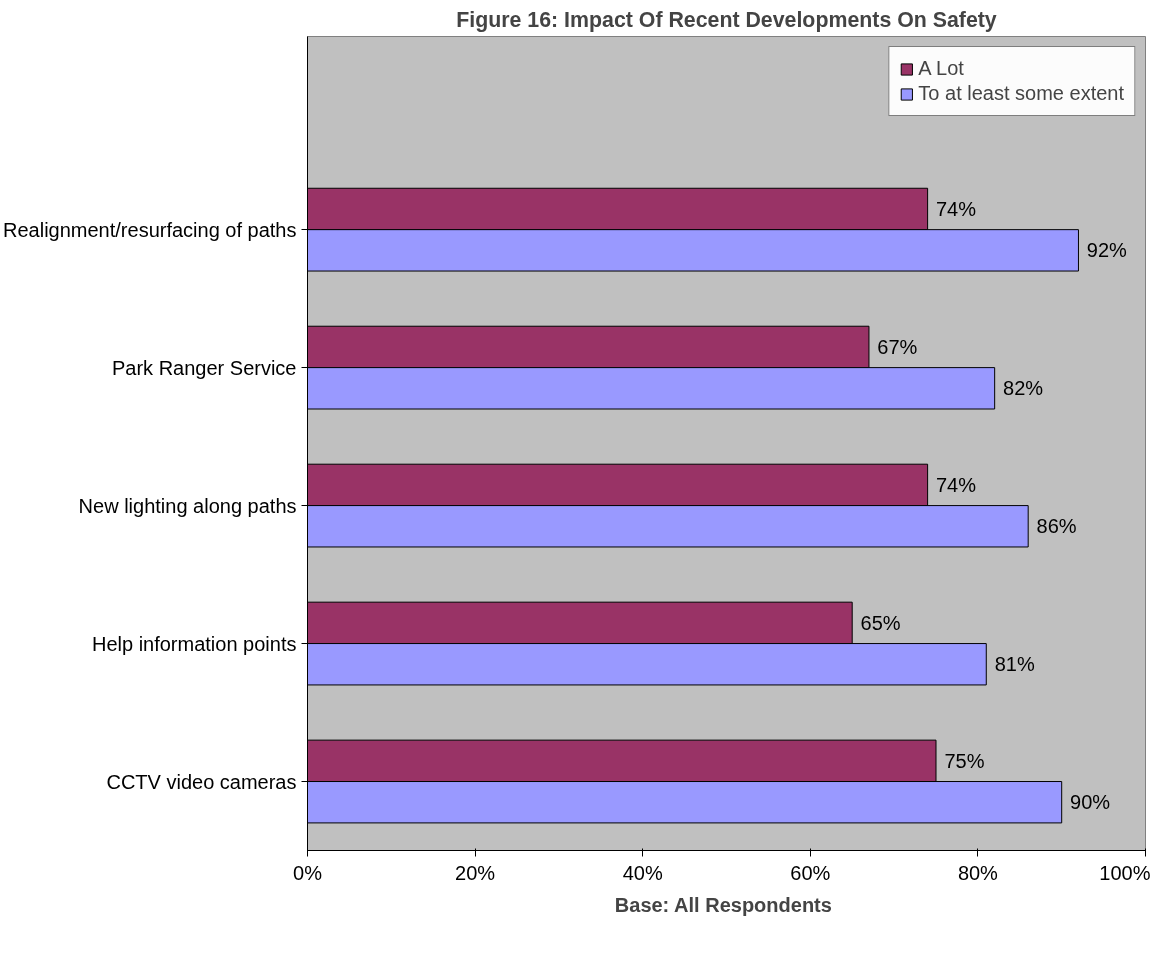 The width and height of the screenshot is (1172, 953). What do you see at coordinates (941, 68) in the screenshot?
I see `legend-label: A Lot` at bounding box center [941, 68].